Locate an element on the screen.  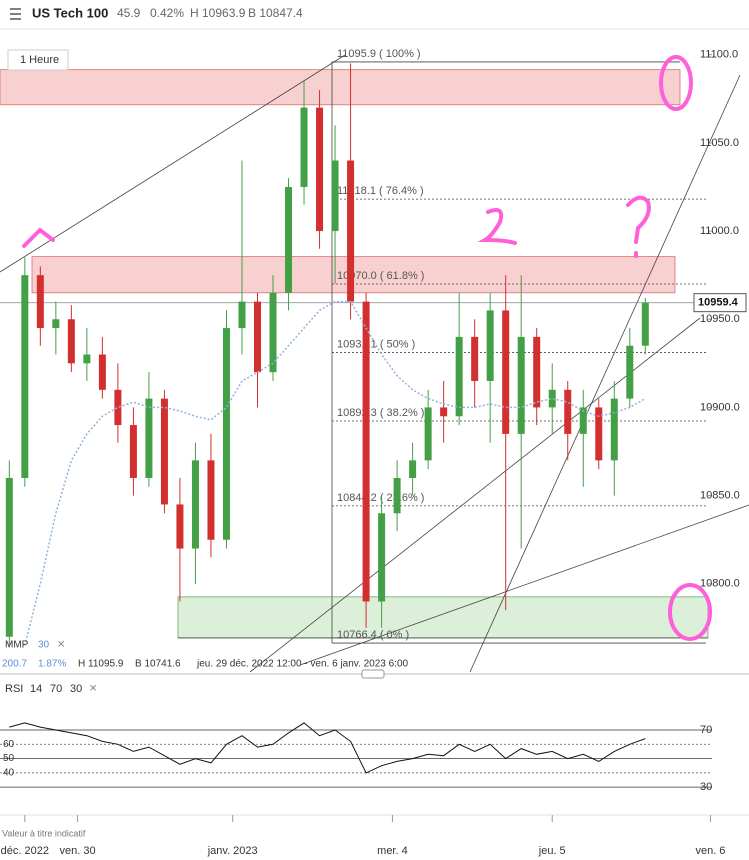
remove-ma: ✕ is located at coordinates (61, 645).